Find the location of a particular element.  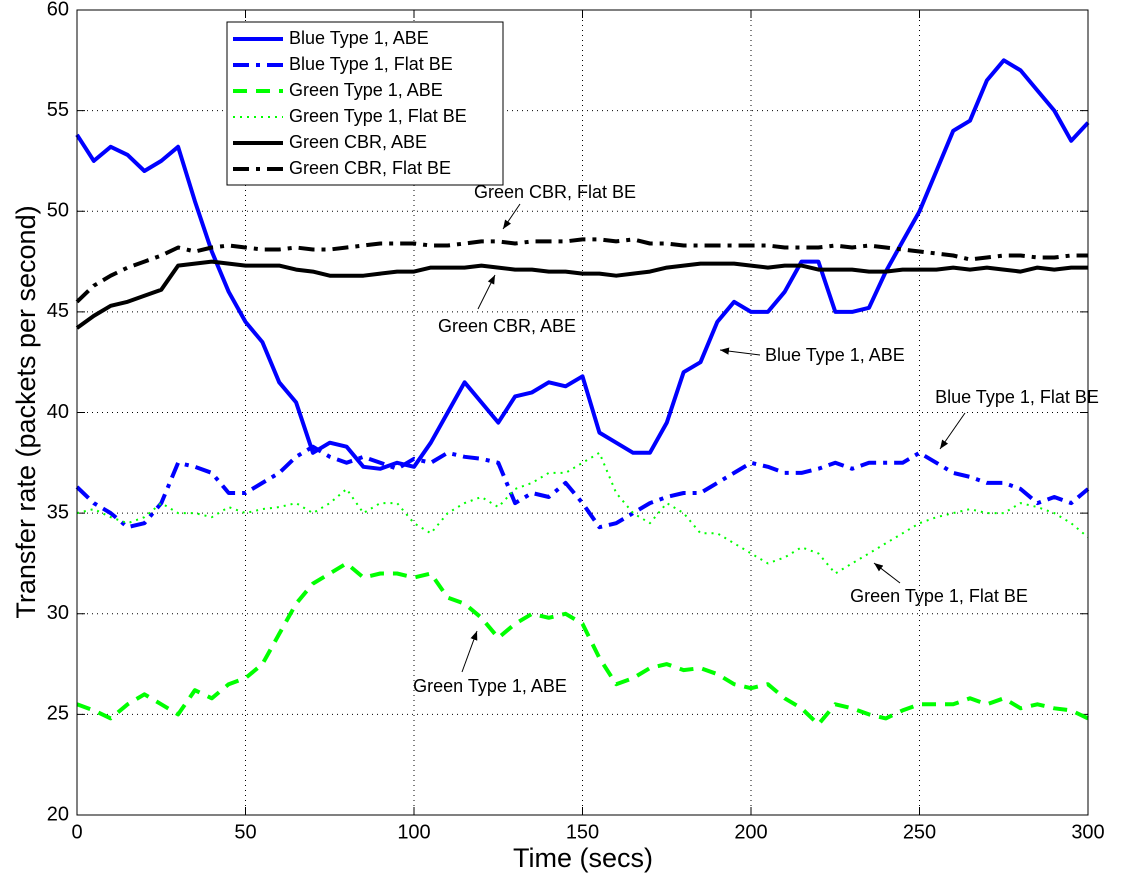

x-tick-label: 200 is located at coordinates (750, 832).